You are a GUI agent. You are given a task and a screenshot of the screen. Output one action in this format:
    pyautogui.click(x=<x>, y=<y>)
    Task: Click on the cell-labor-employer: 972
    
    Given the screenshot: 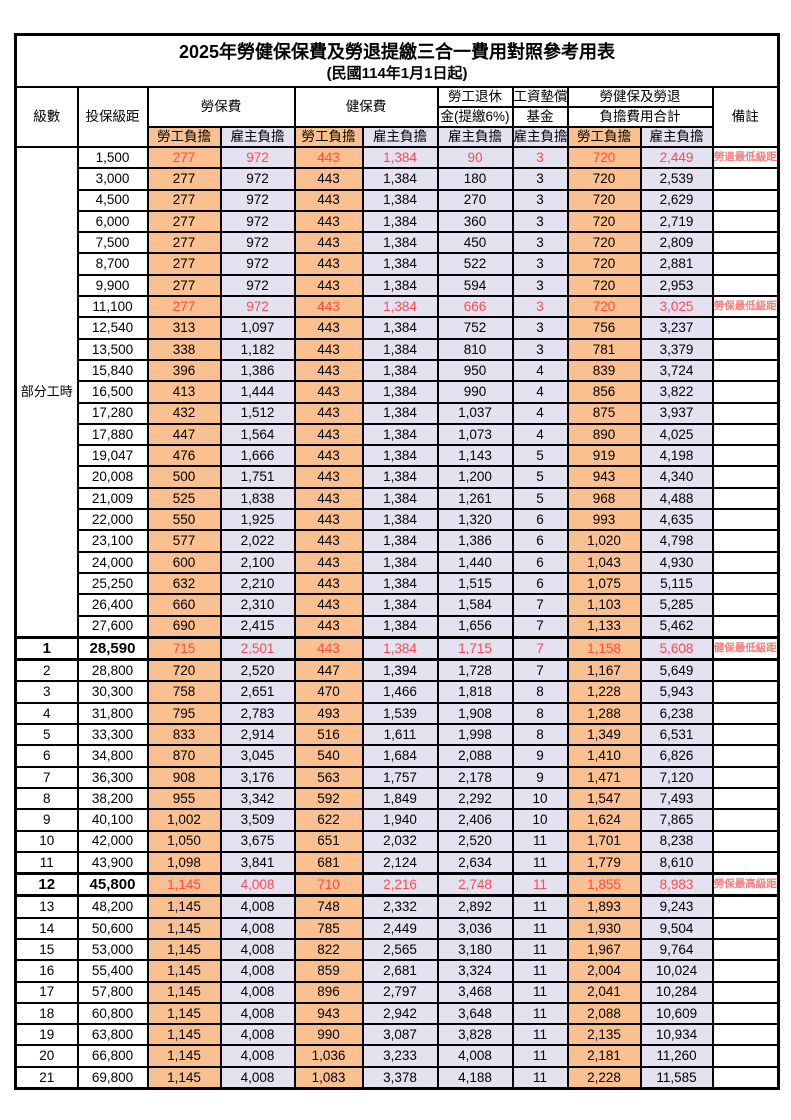 What is the action you would take?
    pyautogui.click(x=257, y=200)
    